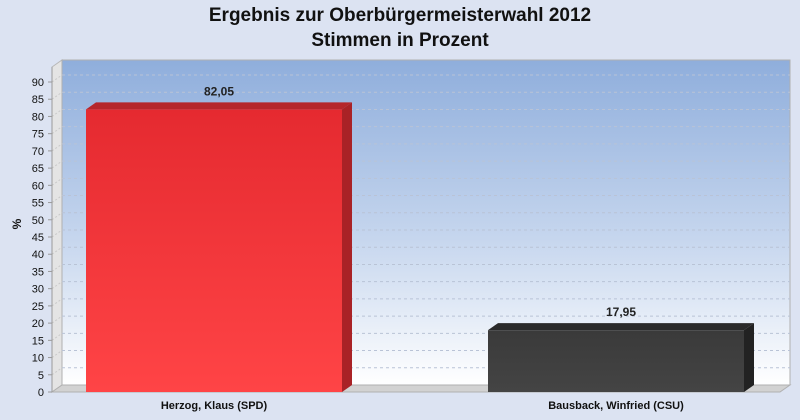 The height and width of the screenshot is (420, 800). I want to click on bar-1-side, so click(347, 247).